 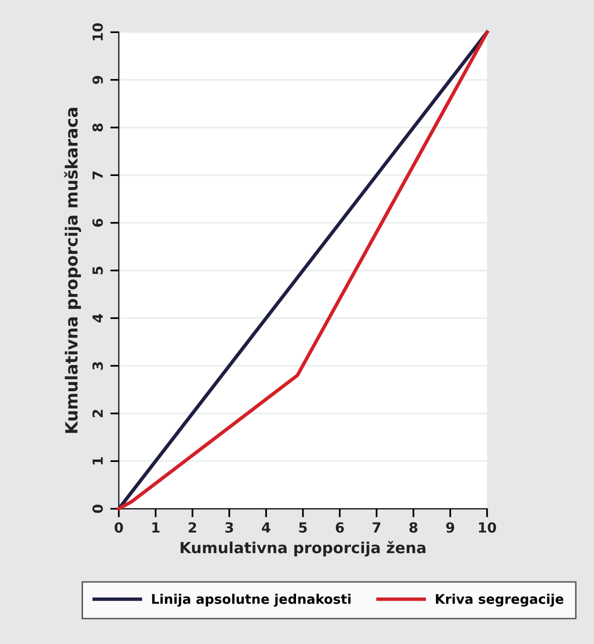 I want to click on x-axis-title: Kumulativna proporcija žena, so click(x=303, y=548).